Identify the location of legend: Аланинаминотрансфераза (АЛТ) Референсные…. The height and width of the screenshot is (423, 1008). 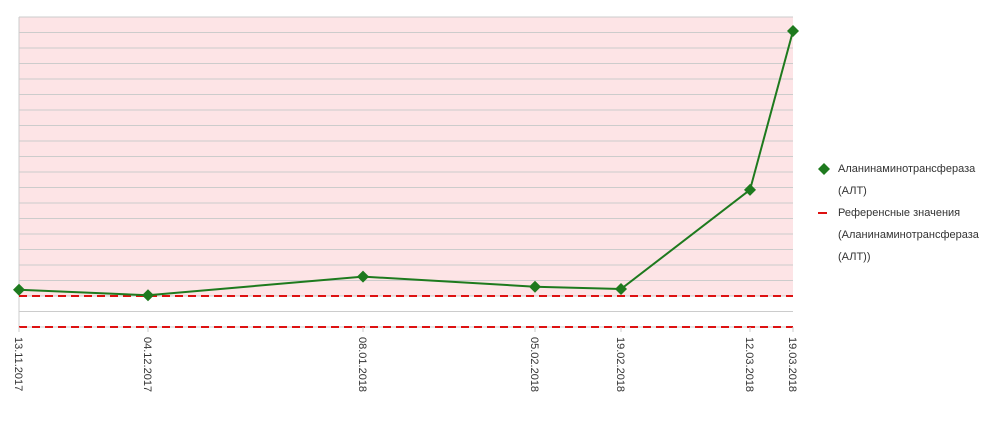
(908, 213).